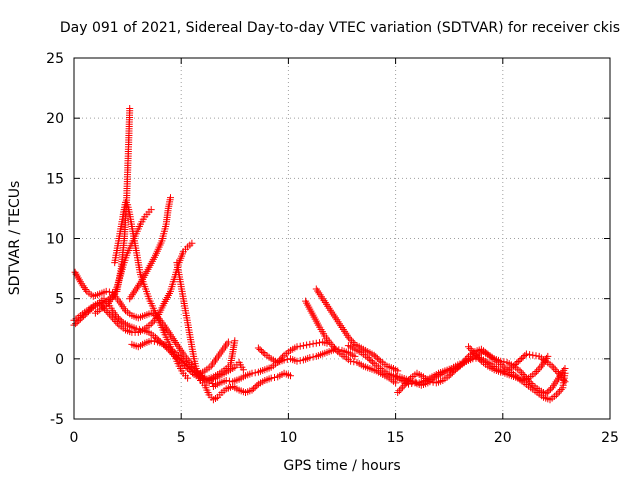  Describe the element at coordinates (74, 438) in the screenshot. I see `x-tick-label: 0` at that location.